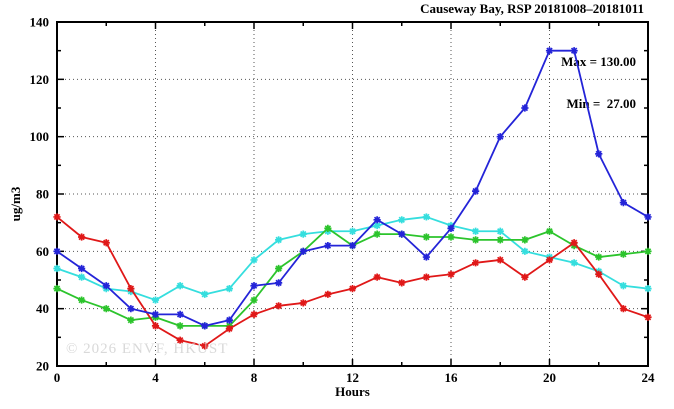  I want to click on x-tick-label: 20, so click(549, 377).